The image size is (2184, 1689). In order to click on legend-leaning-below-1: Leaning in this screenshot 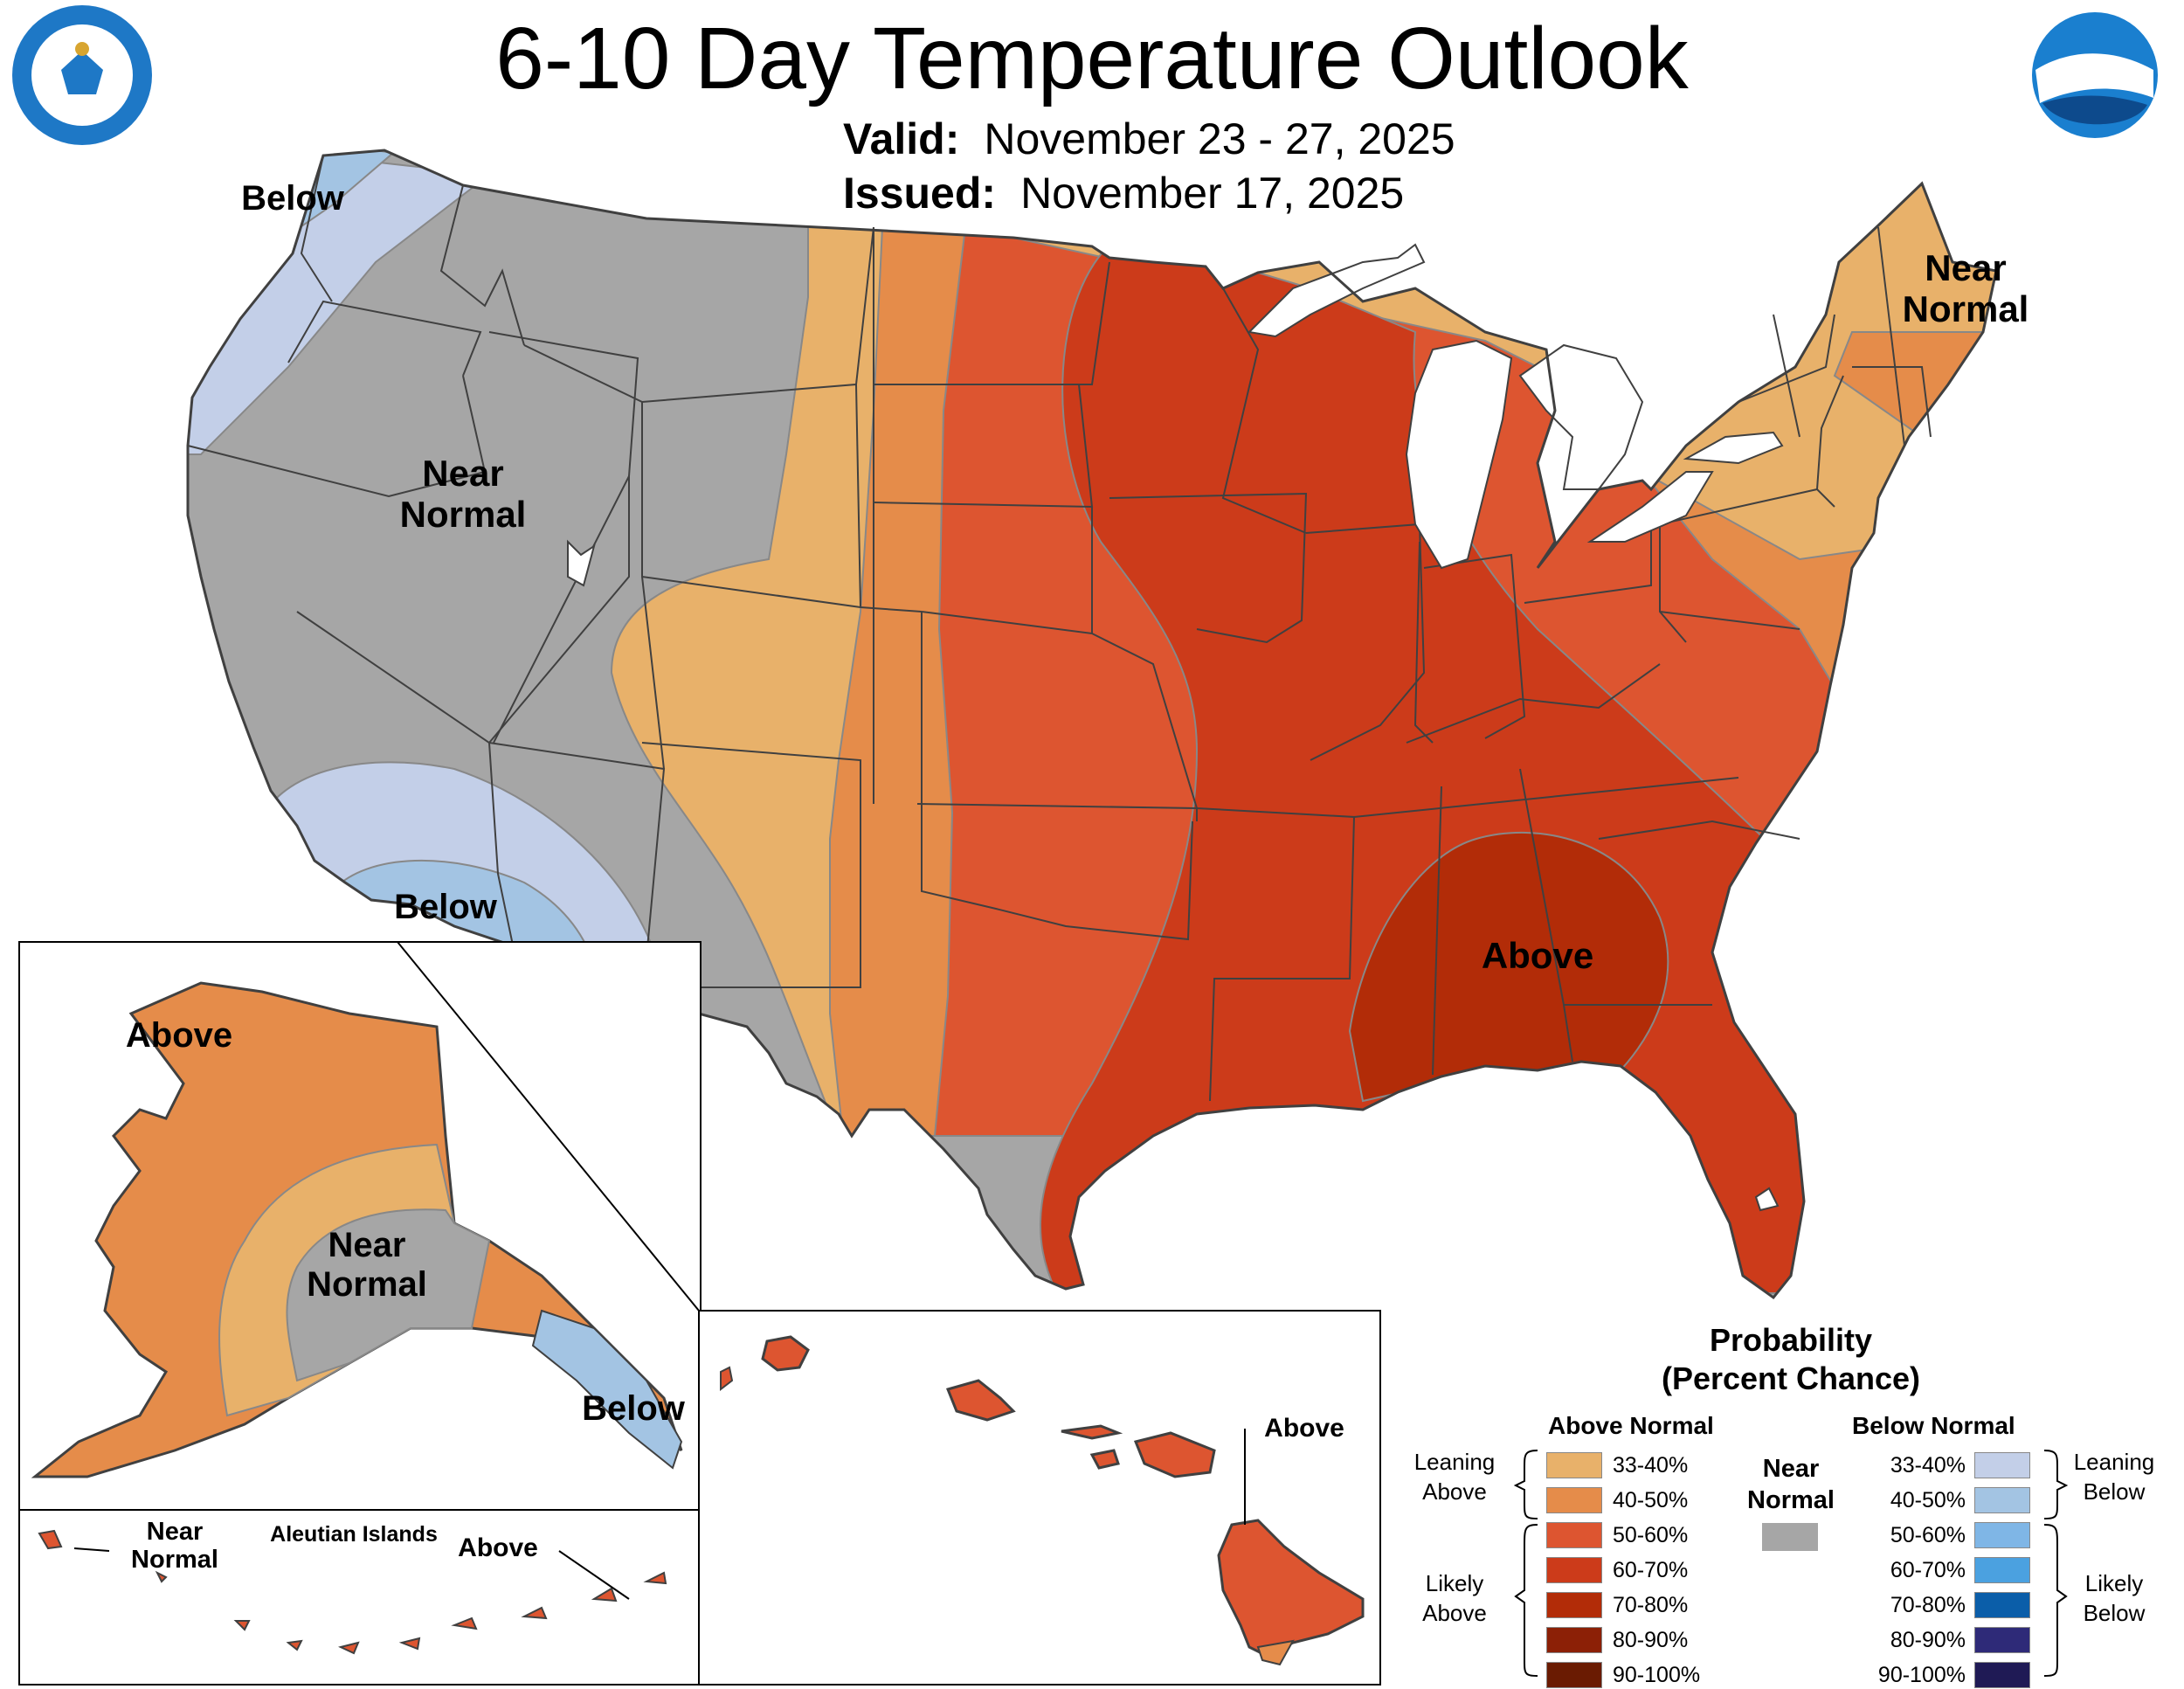, I will do `click(2114, 1462)`.